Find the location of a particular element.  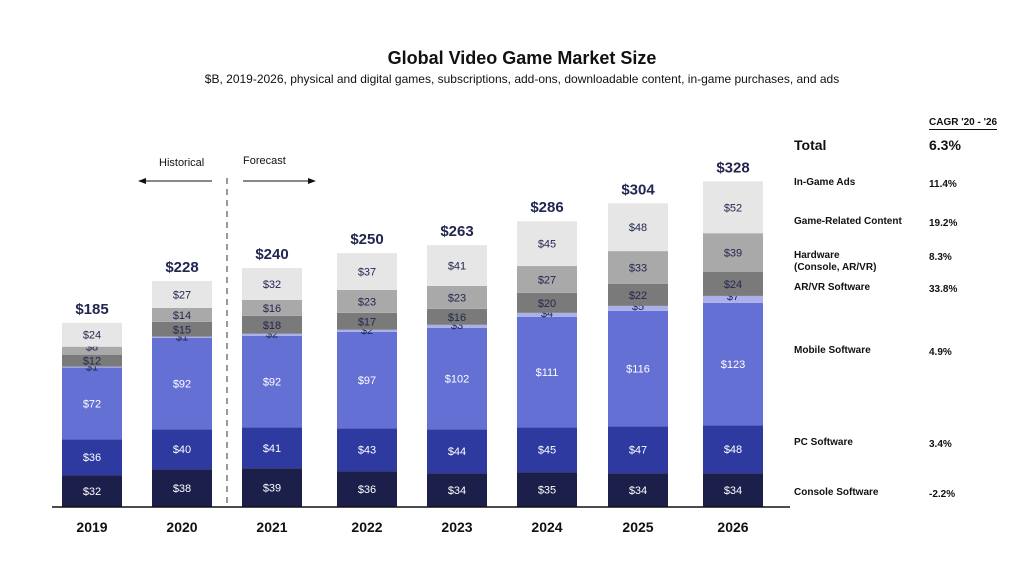

bar-segment-game-related-content-2024 is located at coordinates (547, 279).